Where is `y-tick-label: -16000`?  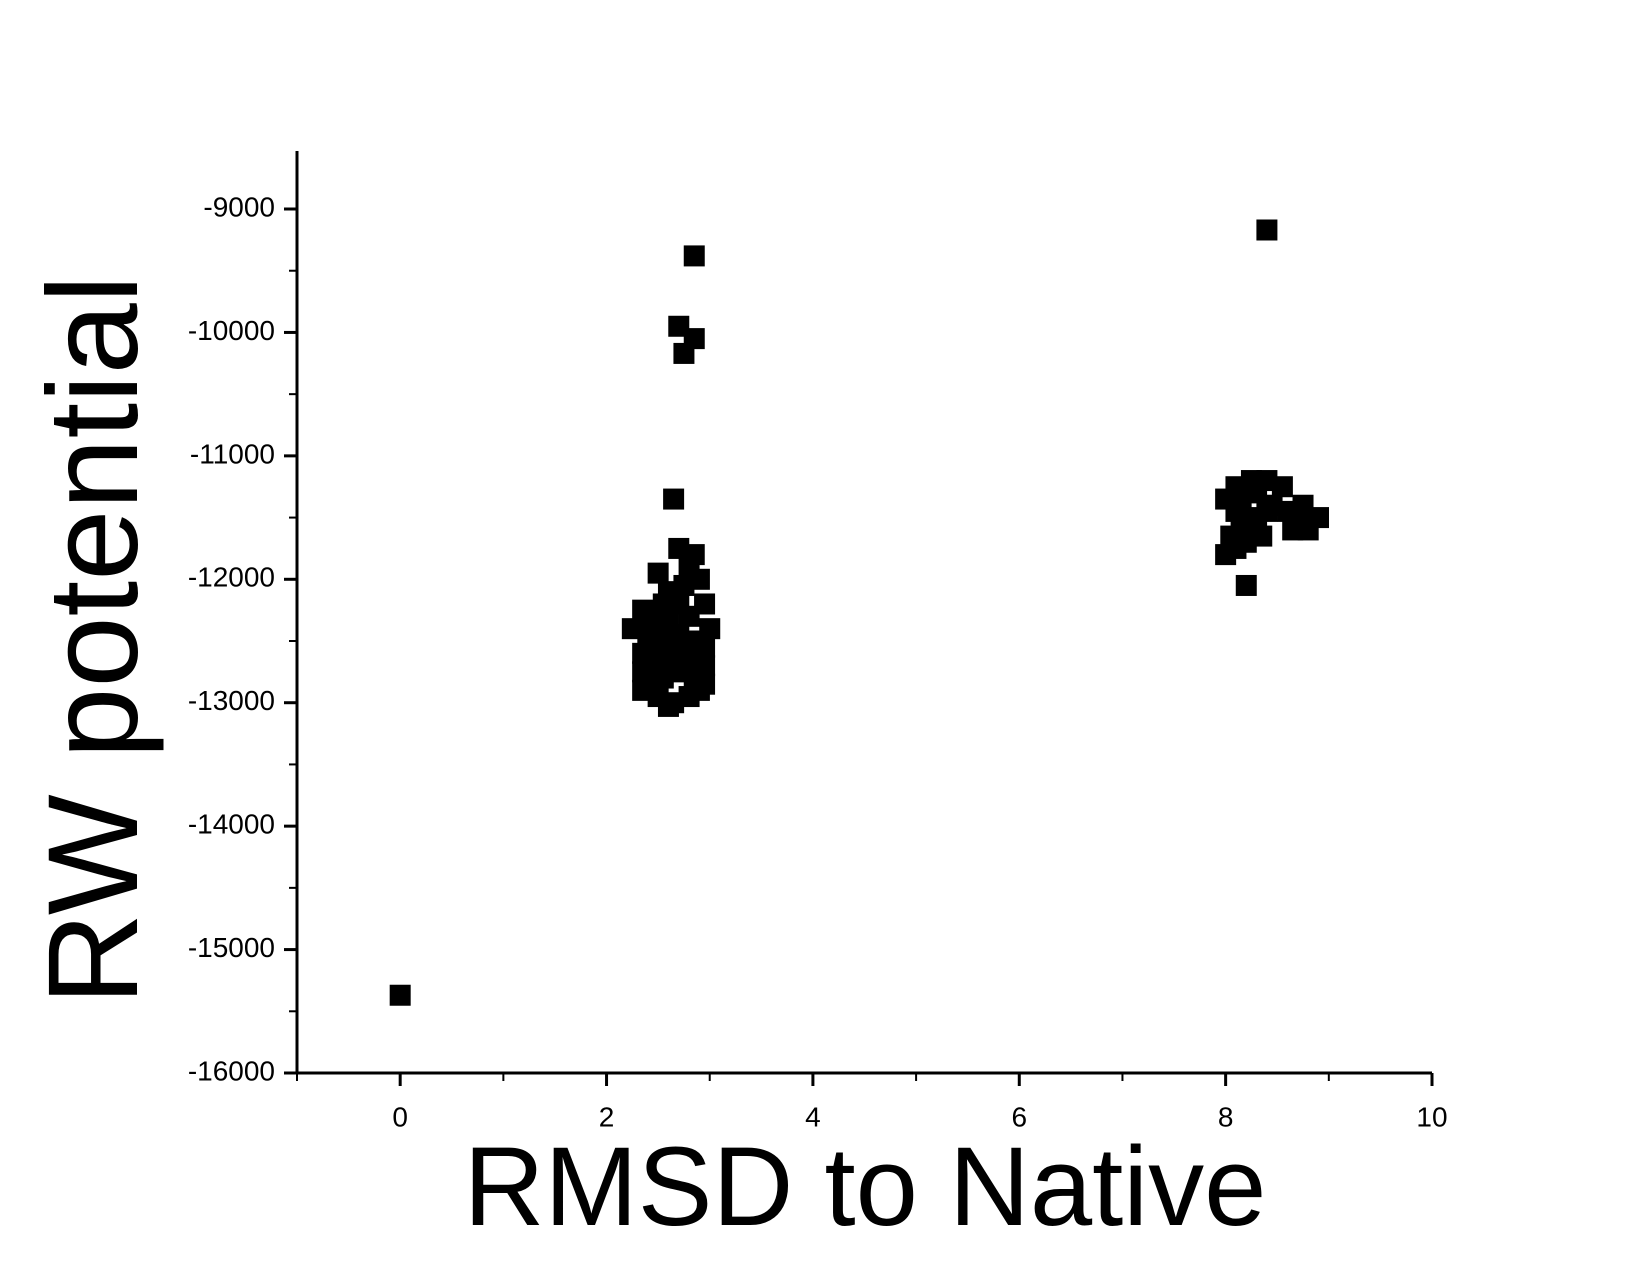
y-tick-label: -16000 is located at coordinates (231, 1070).